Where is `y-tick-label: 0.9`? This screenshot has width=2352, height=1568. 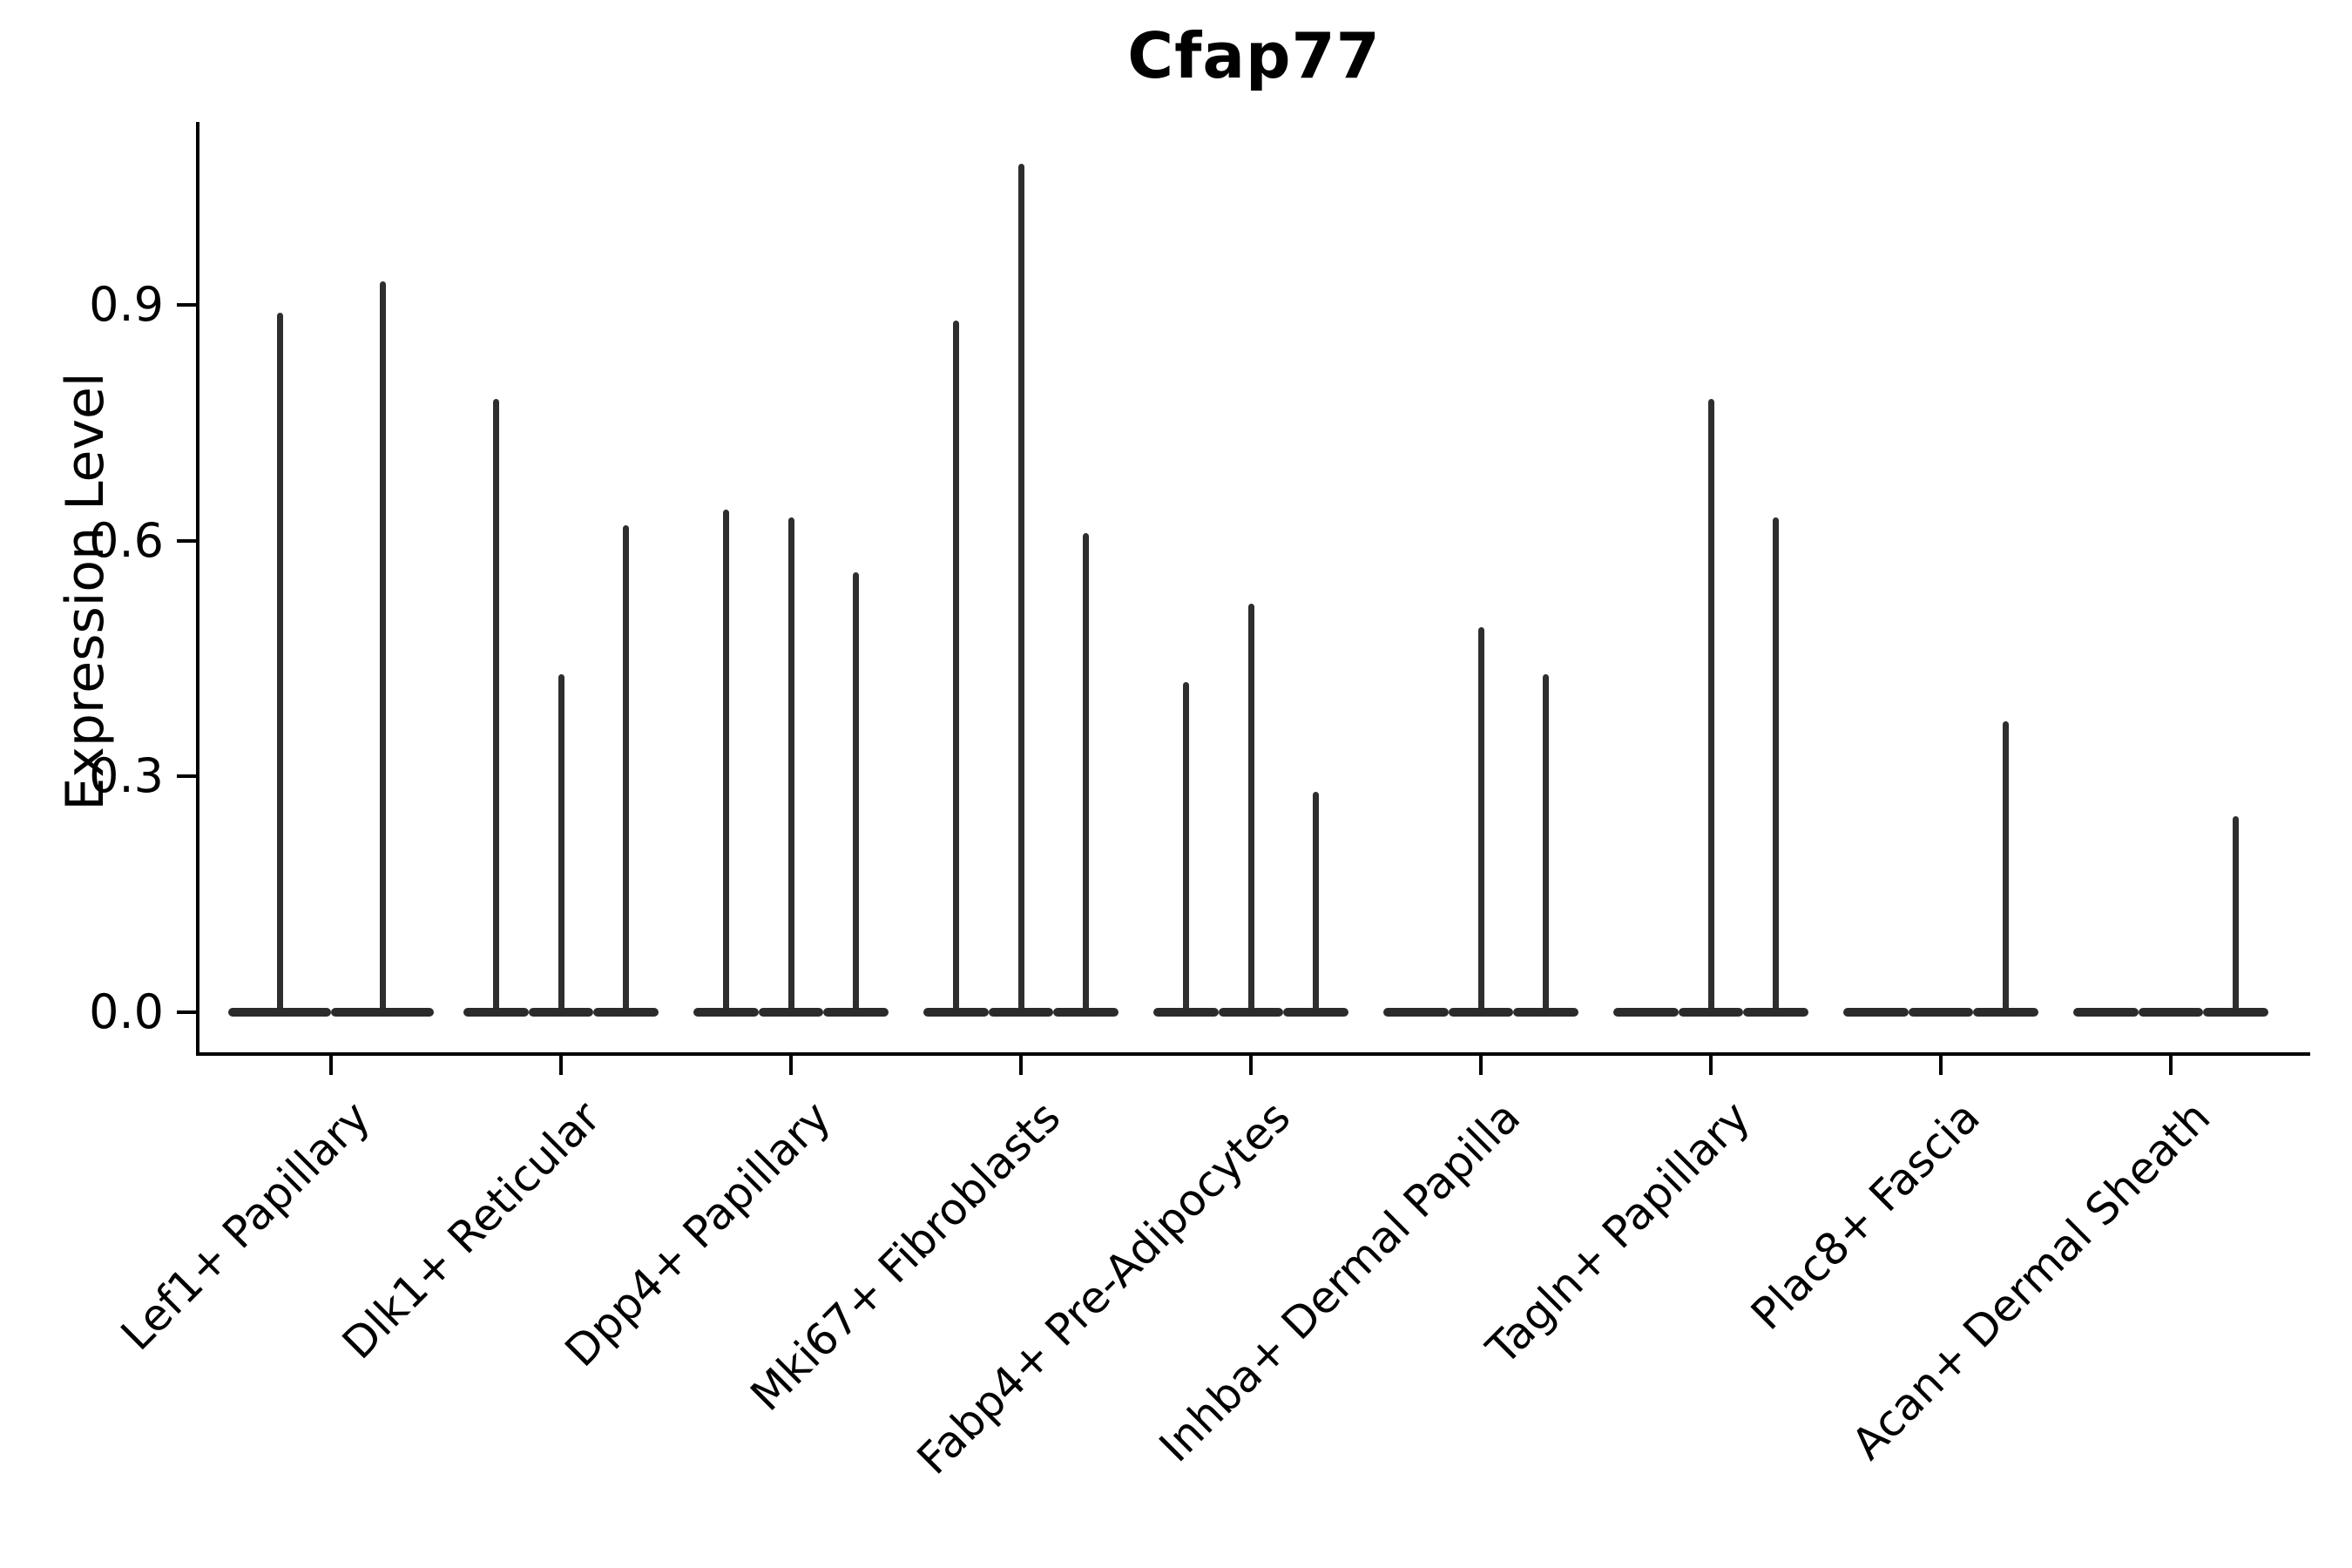 y-tick-label: 0.9 is located at coordinates (126, 305).